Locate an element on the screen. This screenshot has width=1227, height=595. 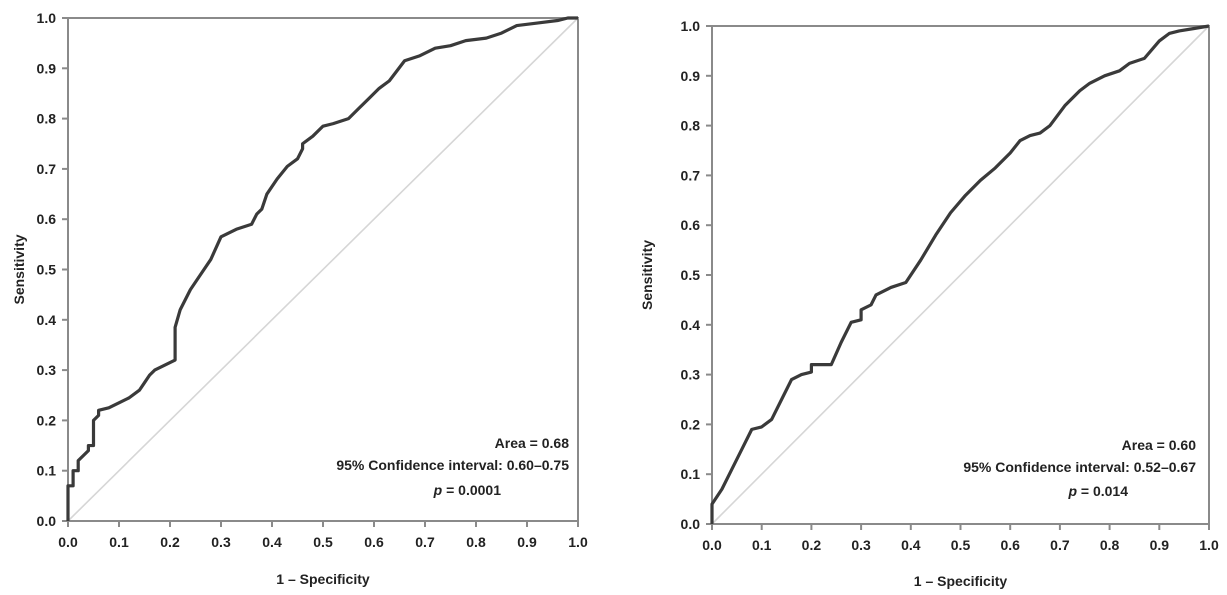
p-value: = 0.014 is located at coordinates (1102, 491).